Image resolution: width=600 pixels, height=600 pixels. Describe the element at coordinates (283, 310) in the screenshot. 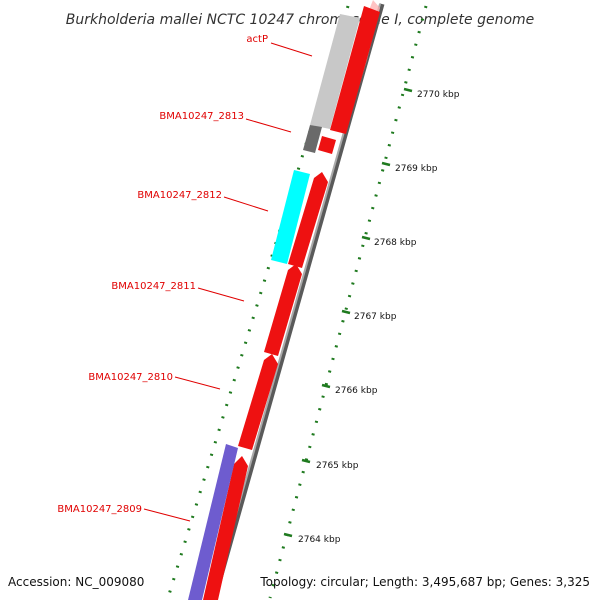

I see `gene-2811-forward` at that location.